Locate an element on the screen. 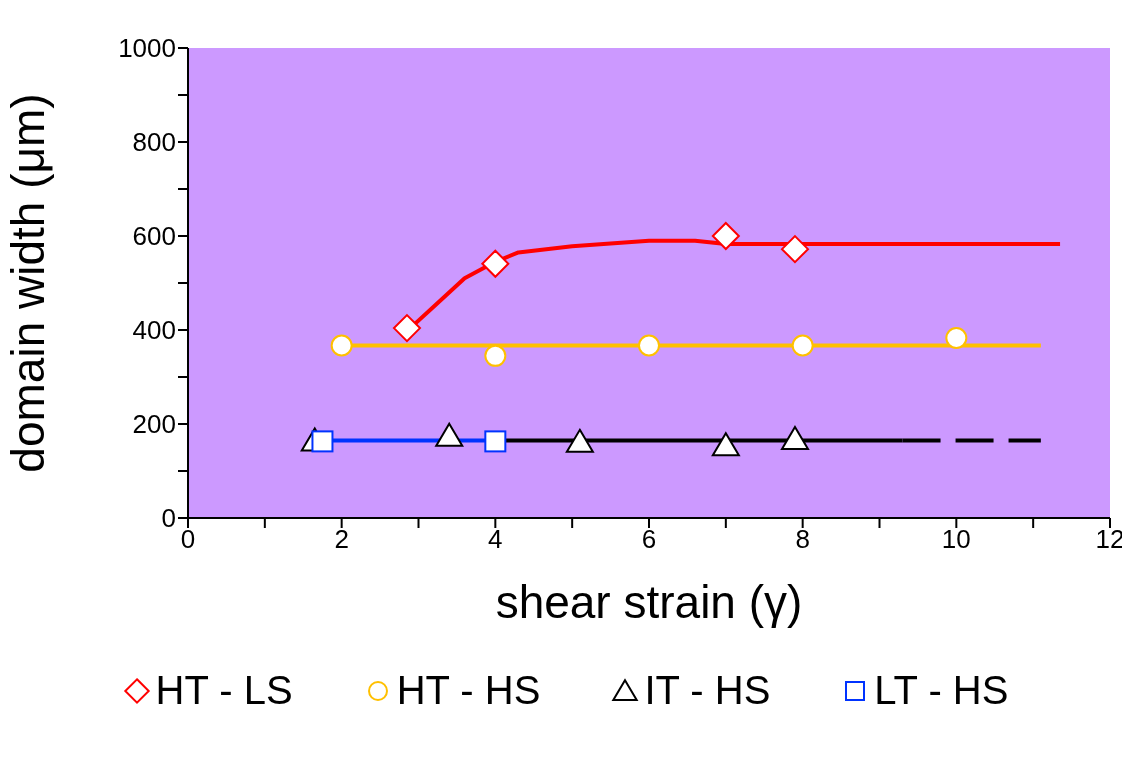  x-tick-label: 2 is located at coordinates (341, 539).